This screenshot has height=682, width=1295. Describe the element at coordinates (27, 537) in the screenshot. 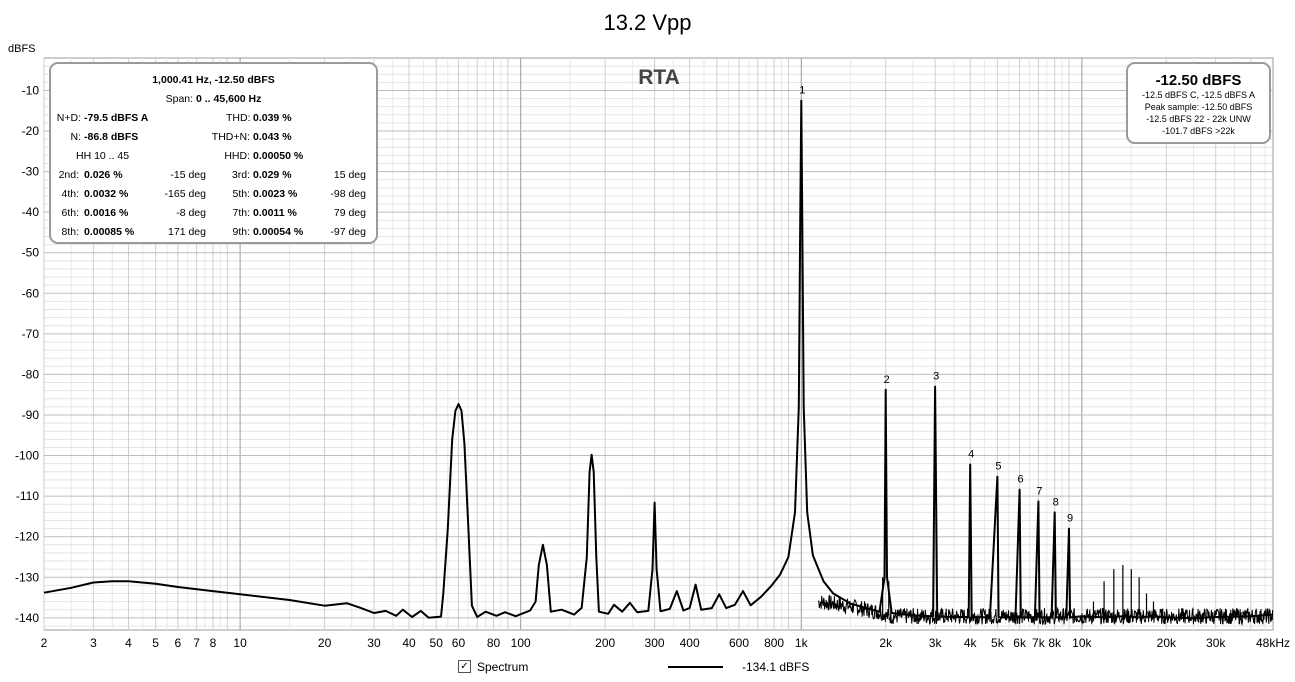

I see `y-tick-label: -120` at that location.